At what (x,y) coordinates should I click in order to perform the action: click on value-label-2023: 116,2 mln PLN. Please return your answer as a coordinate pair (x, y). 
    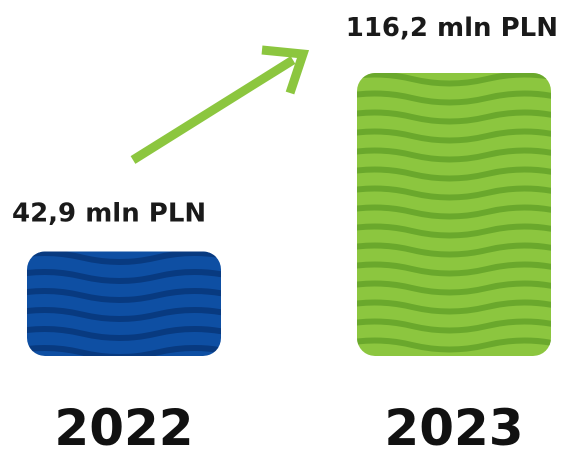
    Looking at the image, I should click on (452, 28).